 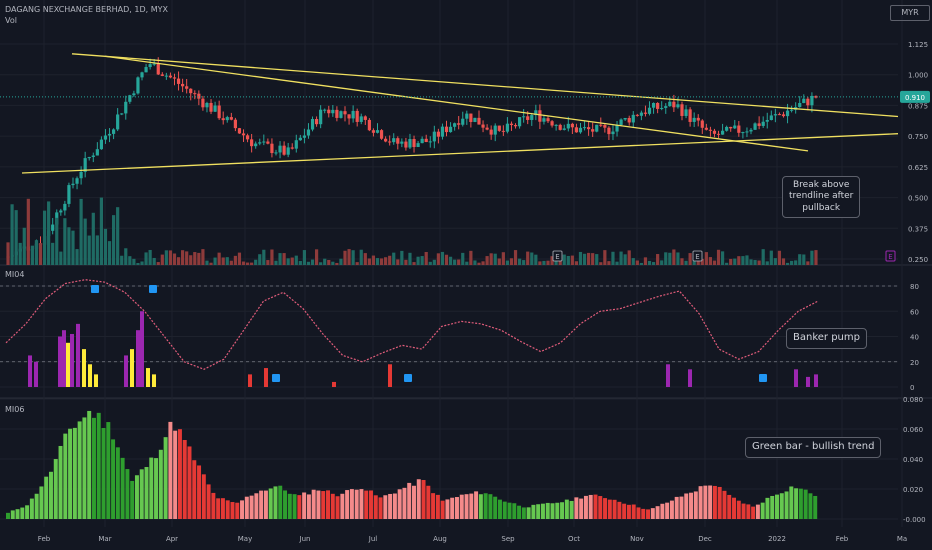 I want to click on x-tick-label: Jul, so click(x=373, y=539).